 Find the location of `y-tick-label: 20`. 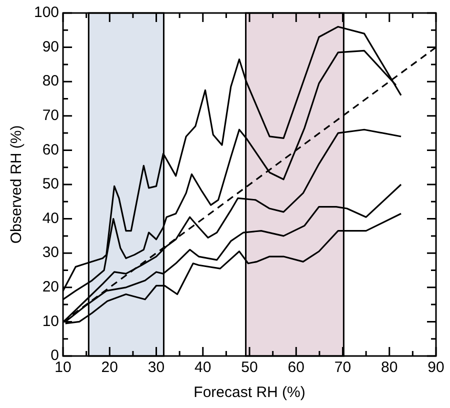

y-tick-label: 20 is located at coordinates (51, 287).